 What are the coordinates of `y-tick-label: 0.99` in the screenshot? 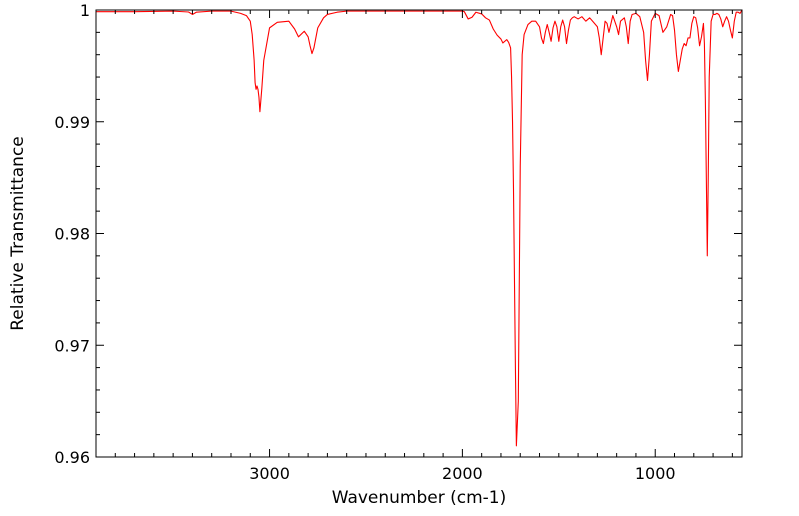 It's located at (72, 122).